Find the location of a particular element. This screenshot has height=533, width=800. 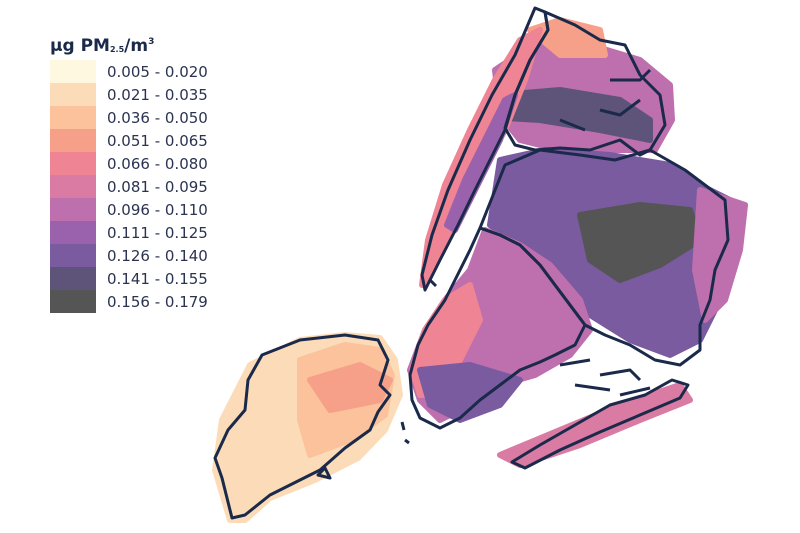

legend-item: 0.005 - 0.020 is located at coordinates (145, 71).